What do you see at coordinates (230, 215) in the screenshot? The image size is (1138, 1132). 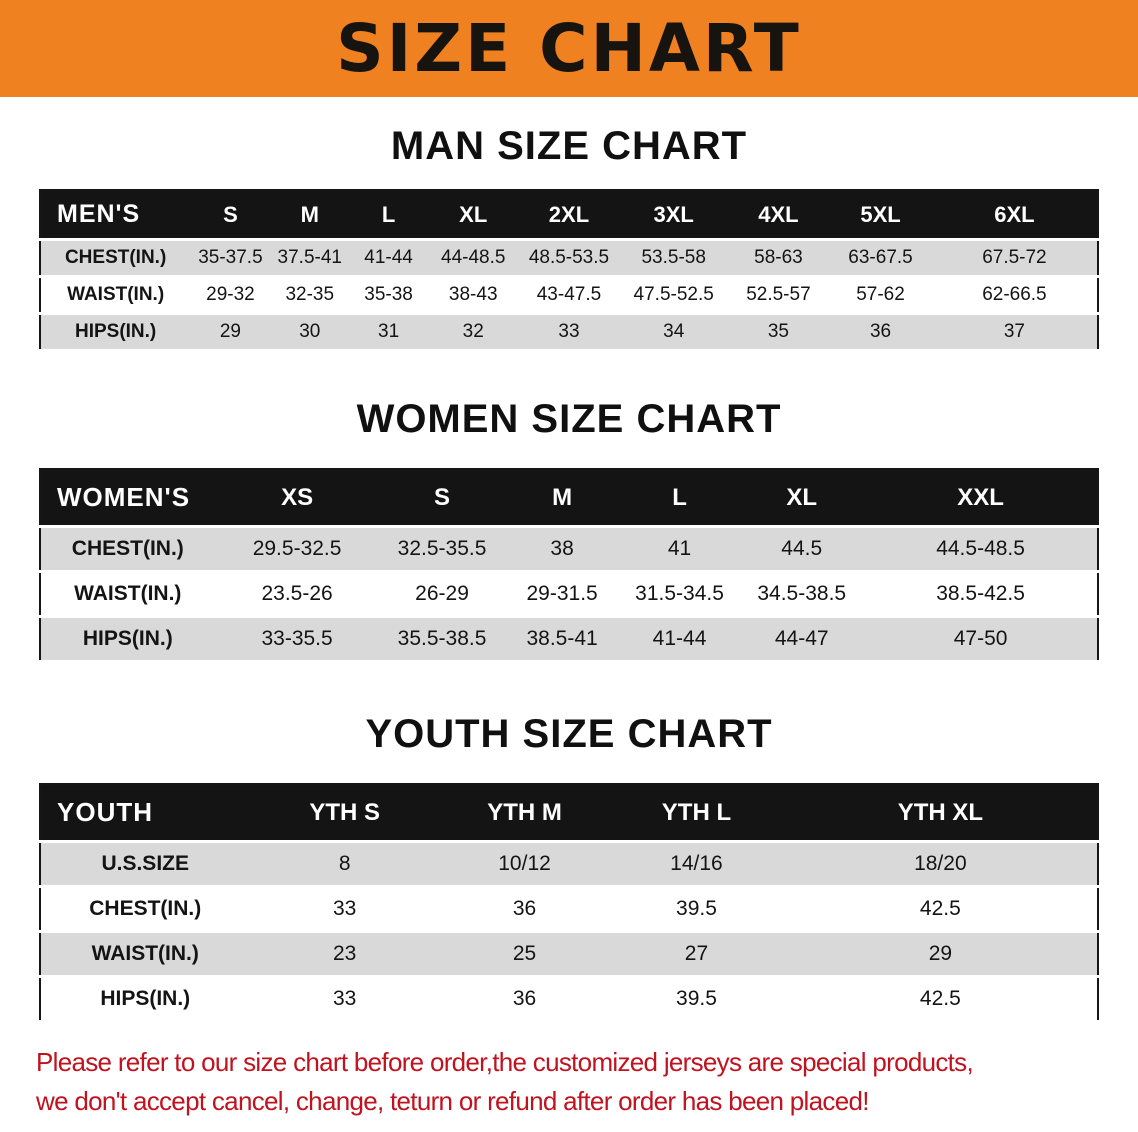 I see `size-column-header: S` at bounding box center [230, 215].